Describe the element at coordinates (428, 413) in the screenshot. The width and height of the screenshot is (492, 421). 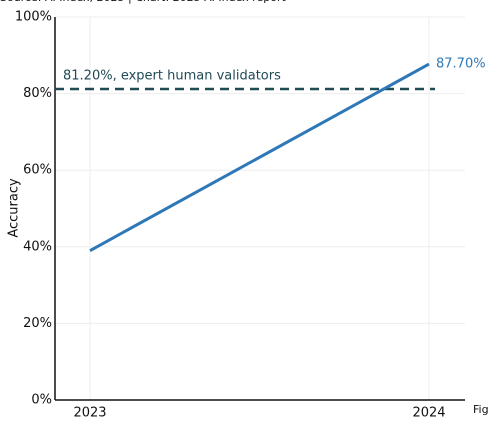
I see `x-tick-label: 2024` at that location.